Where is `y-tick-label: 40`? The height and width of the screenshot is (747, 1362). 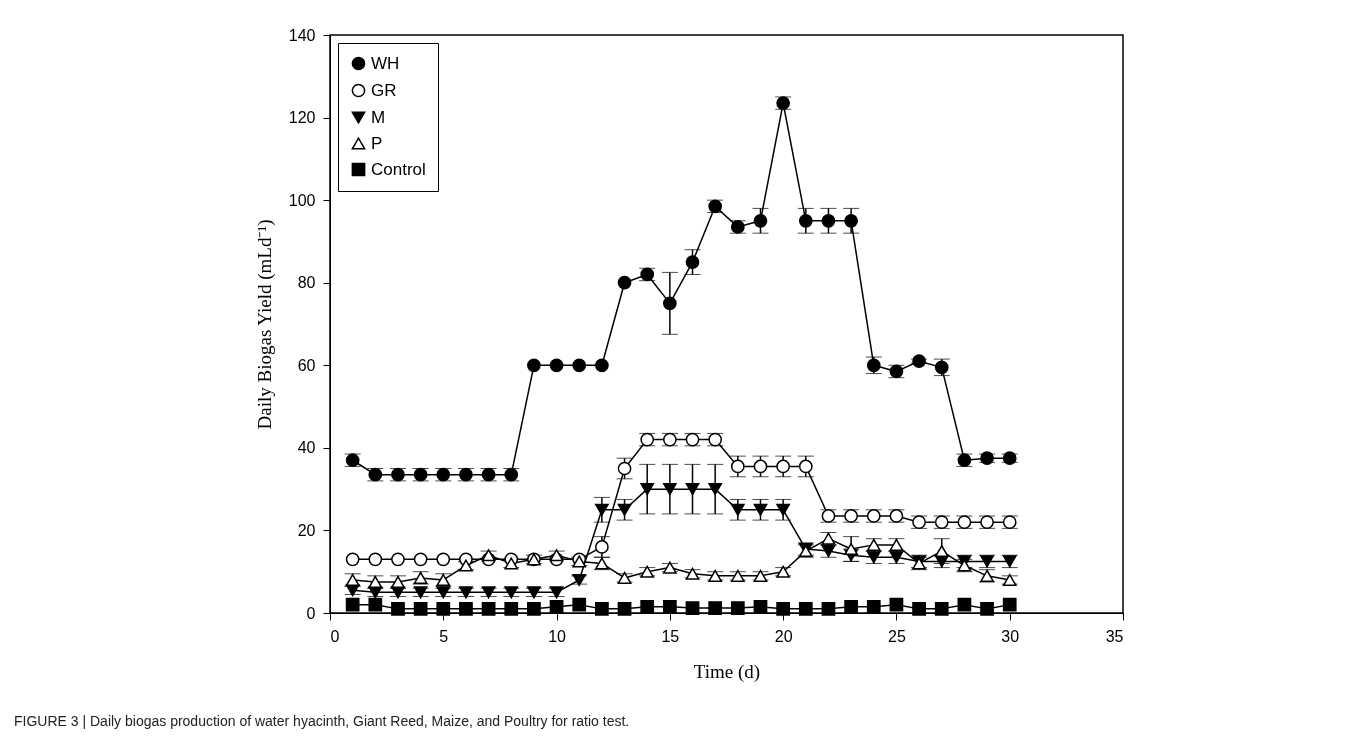 y-tick-label: 40 is located at coordinates (306, 448).